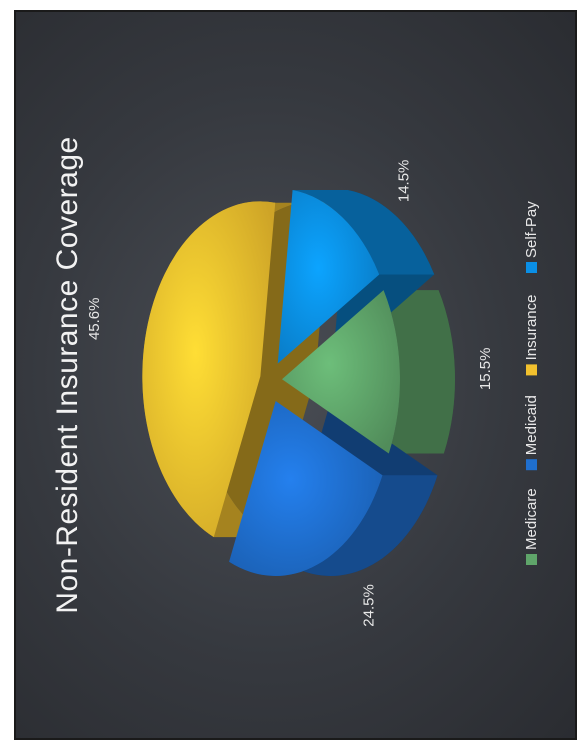 This screenshot has height=749, width=587. I want to click on legend-label-self-pay: Self-Pay, so click(531, 229).